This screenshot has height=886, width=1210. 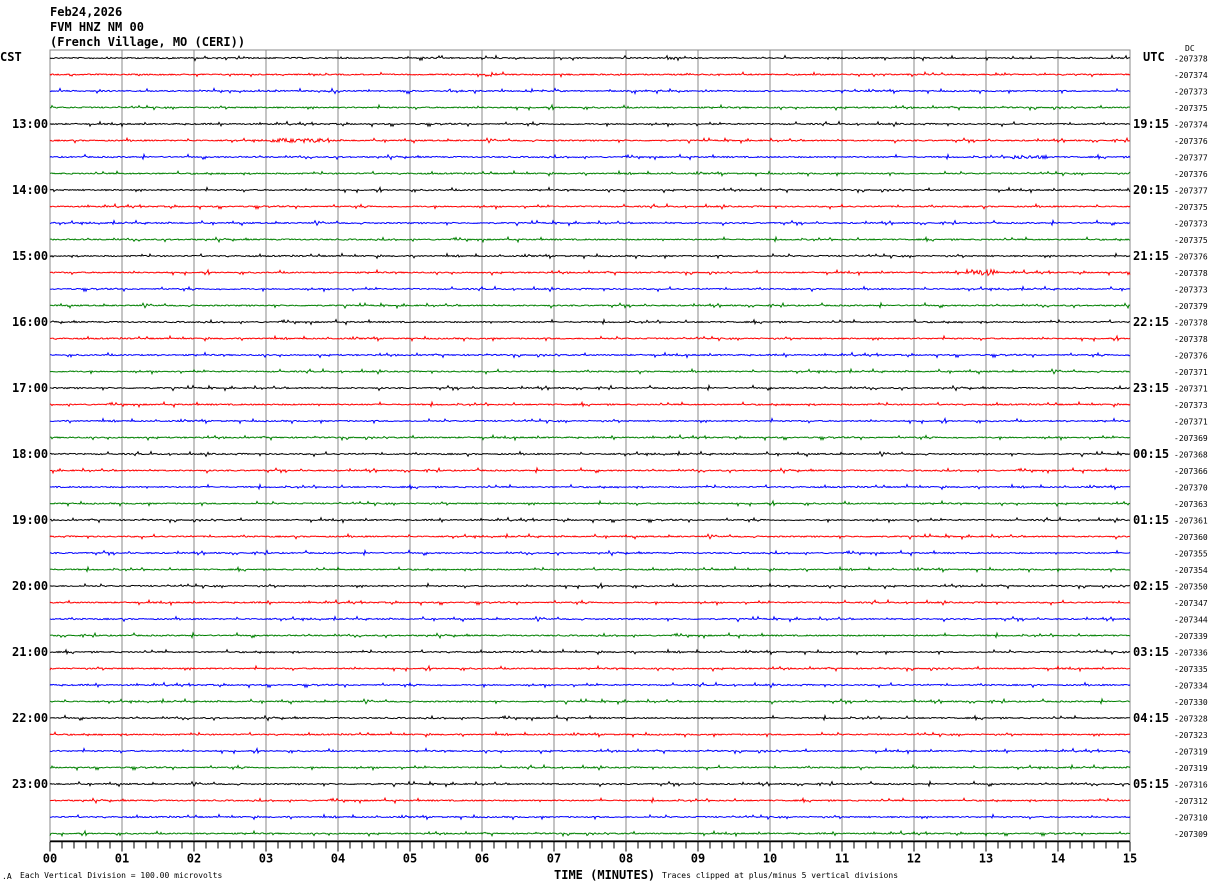 What do you see at coordinates (30, 124) in the screenshot?
I see `cst-hour-label: 13:00` at bounding box center [30, 124].